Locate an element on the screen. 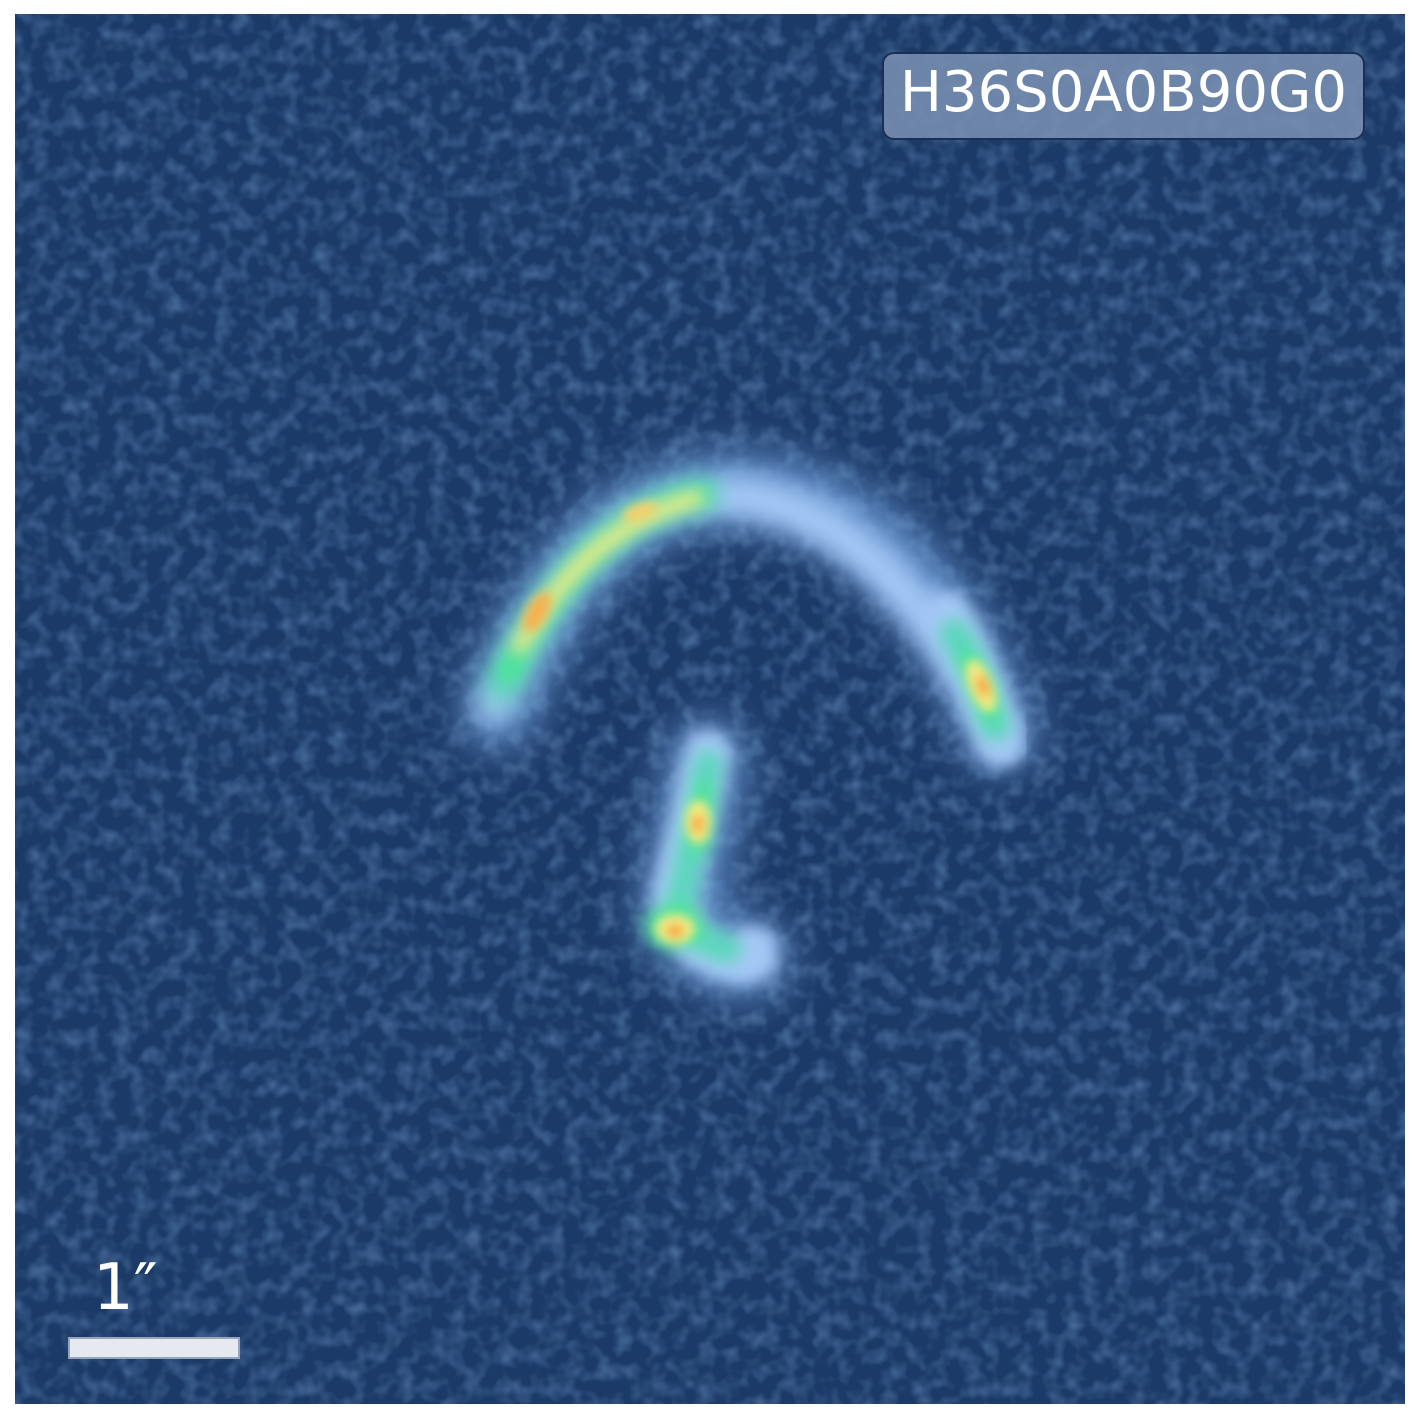 Image resolution: width=1418 pixels, height=1418 pixels. right-image-core is located at coordinates (981, 686).